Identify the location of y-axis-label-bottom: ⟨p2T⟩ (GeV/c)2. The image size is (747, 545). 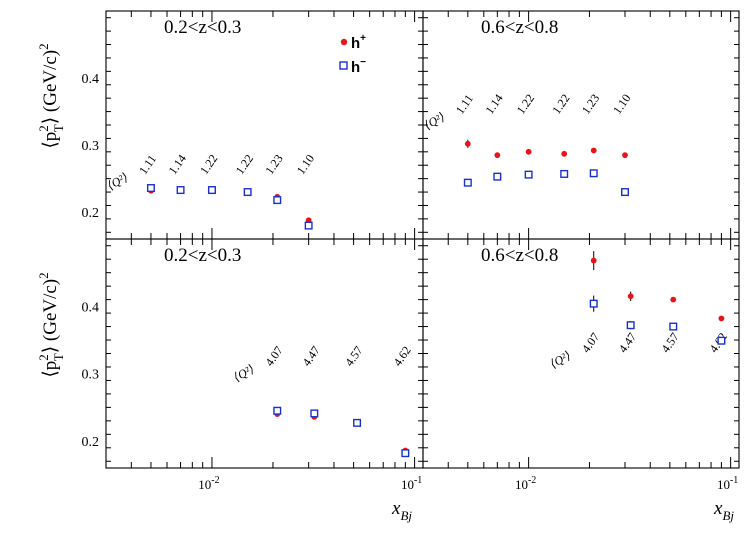
(51, 324).